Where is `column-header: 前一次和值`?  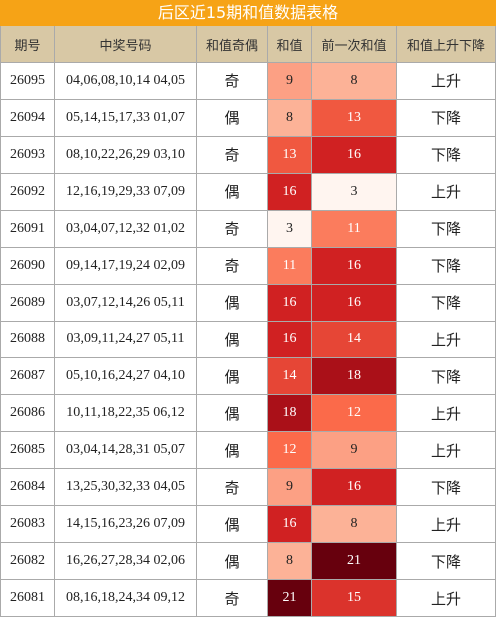 column-header: 前一次和值 is located at coordinates (354, 44).